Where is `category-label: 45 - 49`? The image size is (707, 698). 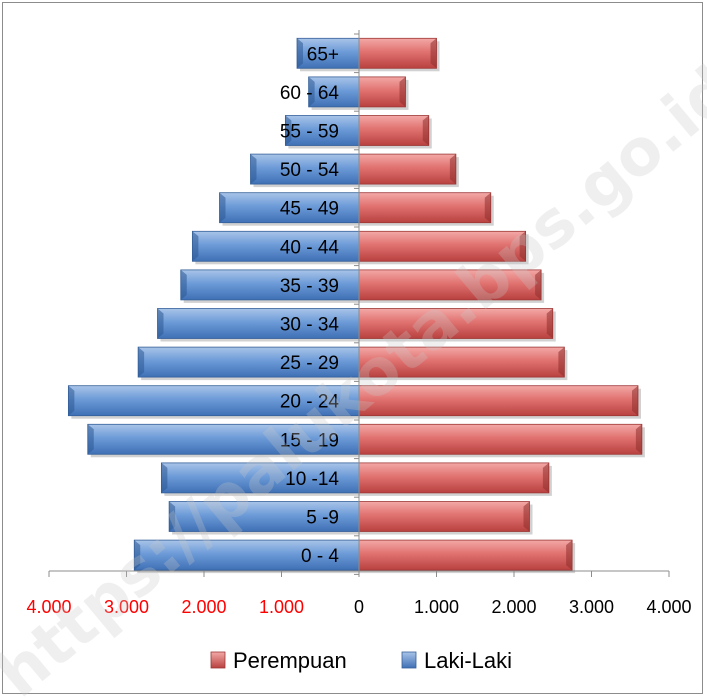 category-label: 45 - 49 is located at coordinates (309, 209).